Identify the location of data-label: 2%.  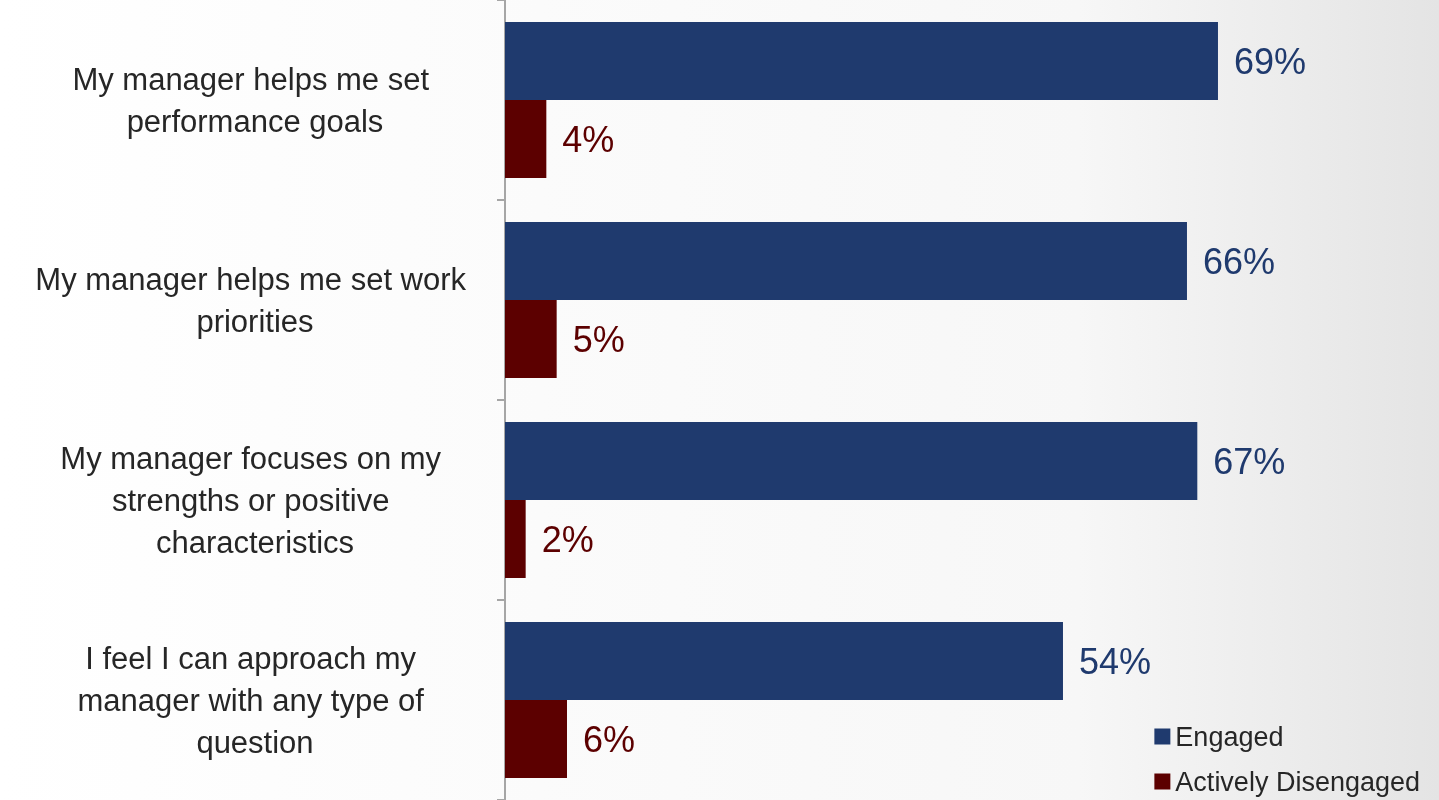
(567, 539).